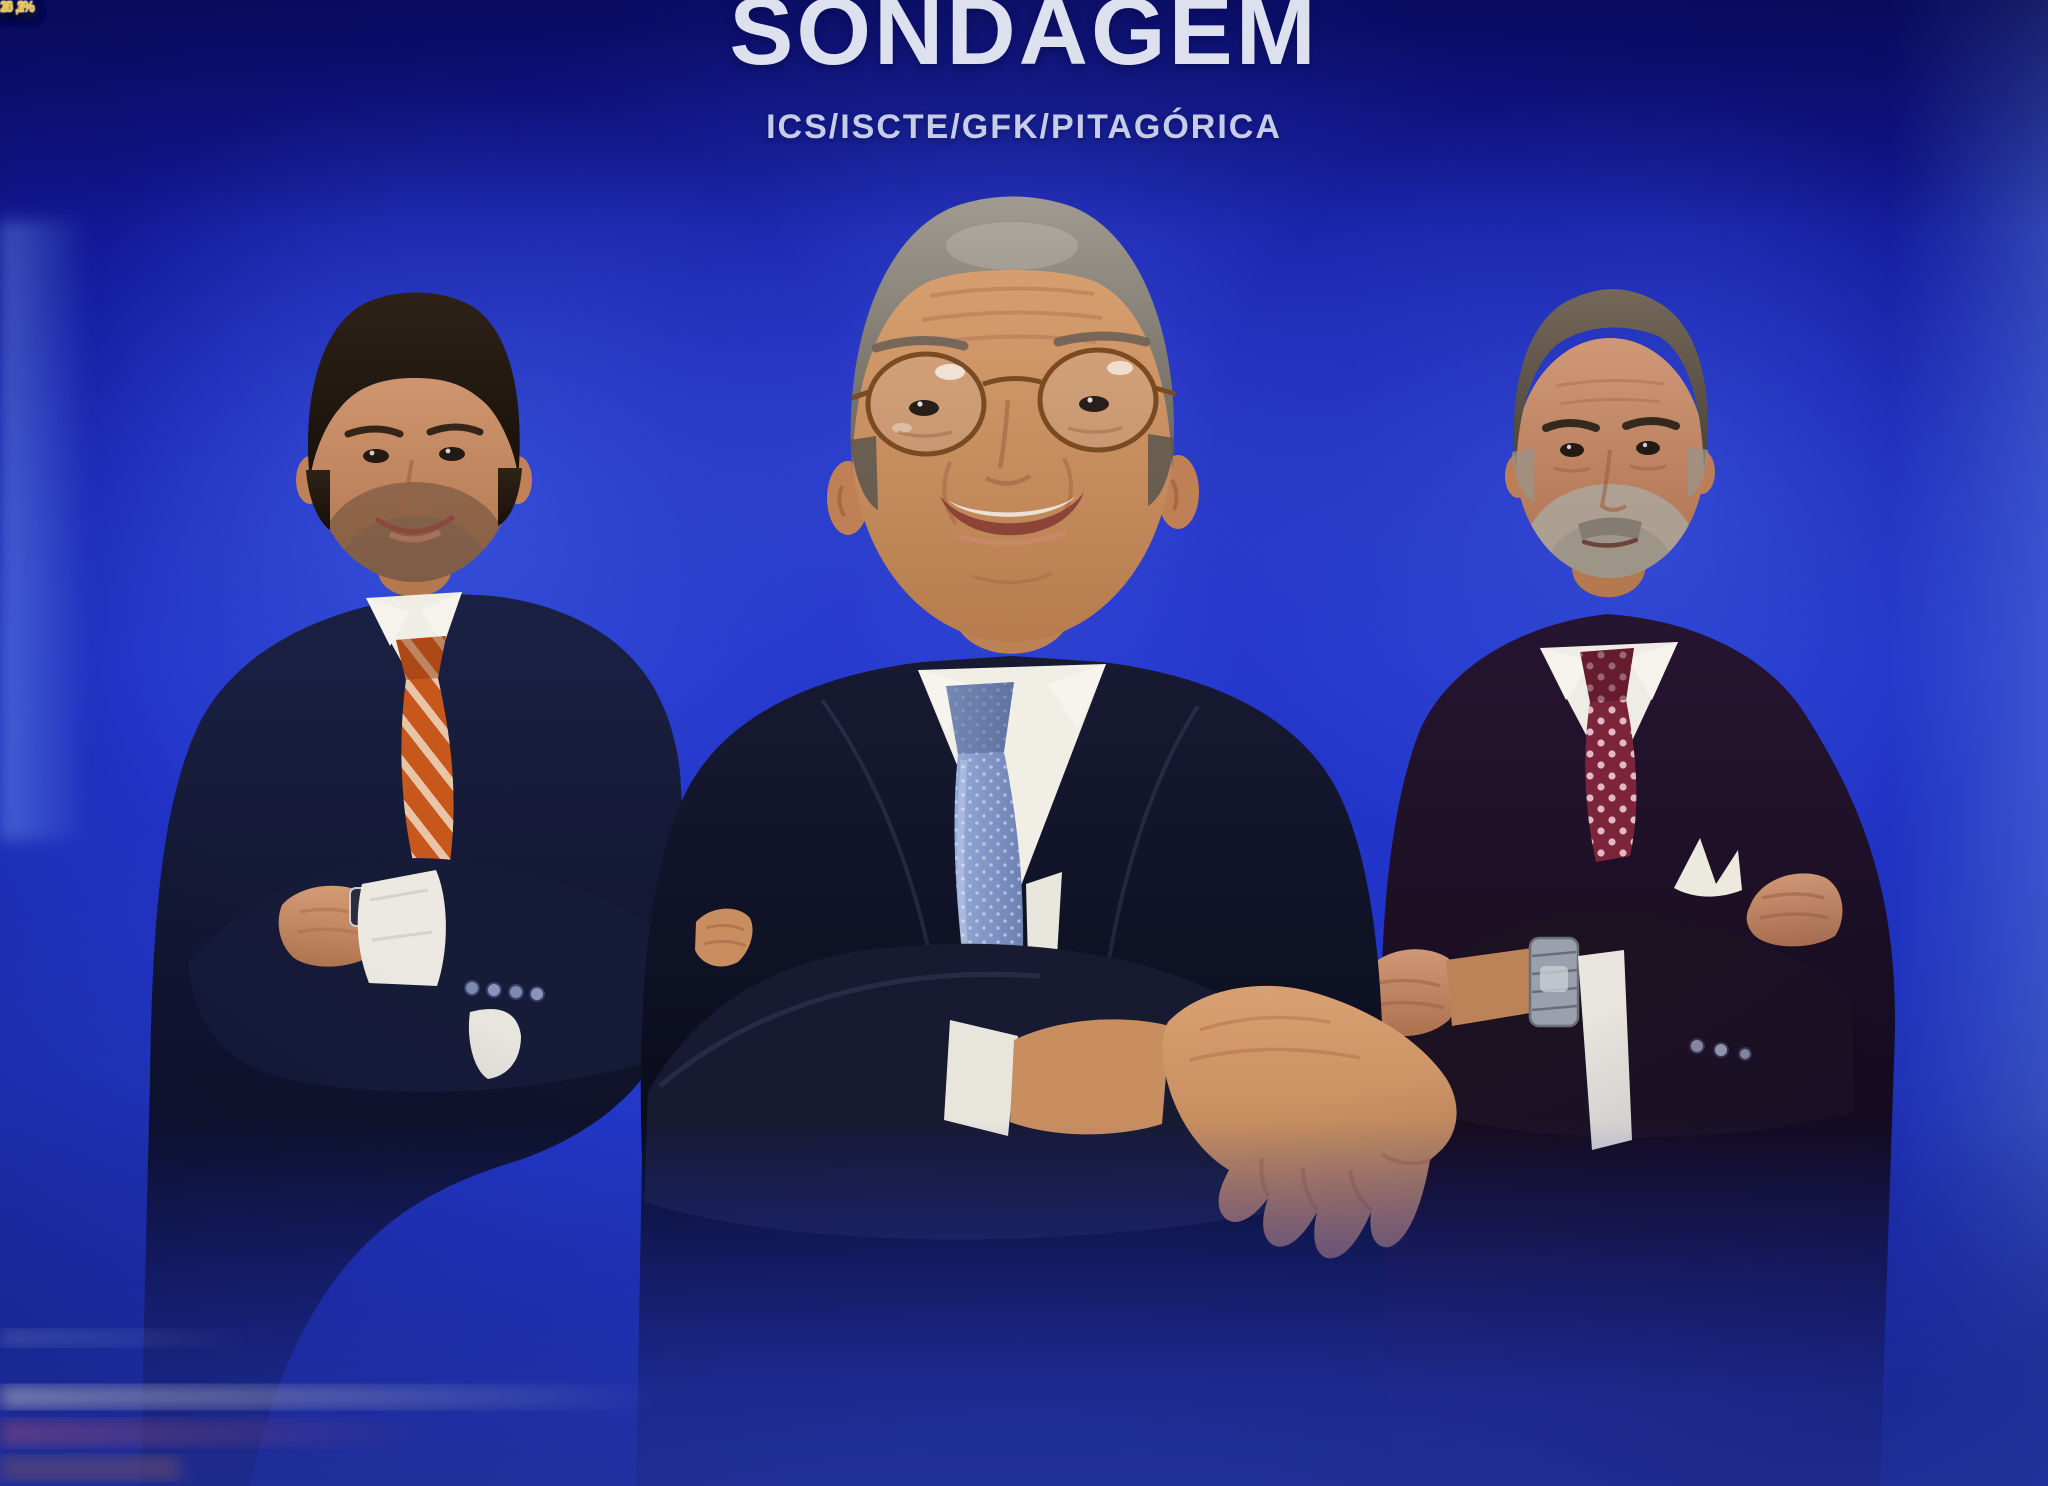 The height and width of the screenshot is (1486, 2048). What do you see at coordinates (1024, 127) in the screenshot?
I see `poll-source-label: ICS/ISCTE/GFK/PITAGÓRICA` at bounding box center [1024, 127].